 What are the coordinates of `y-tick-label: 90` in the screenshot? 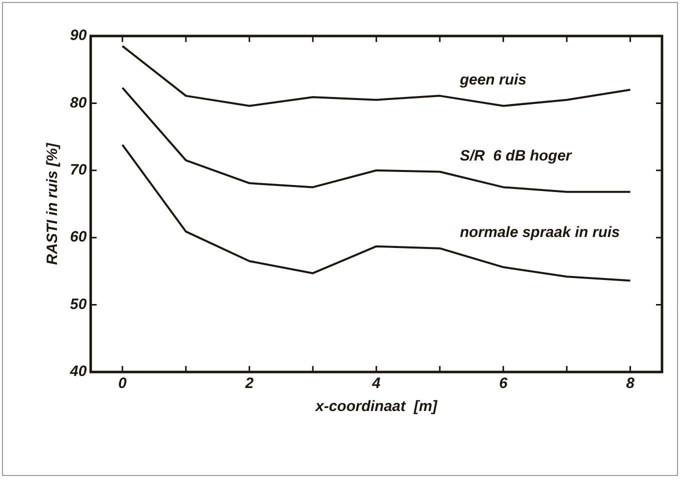 It's located at (79, 35).